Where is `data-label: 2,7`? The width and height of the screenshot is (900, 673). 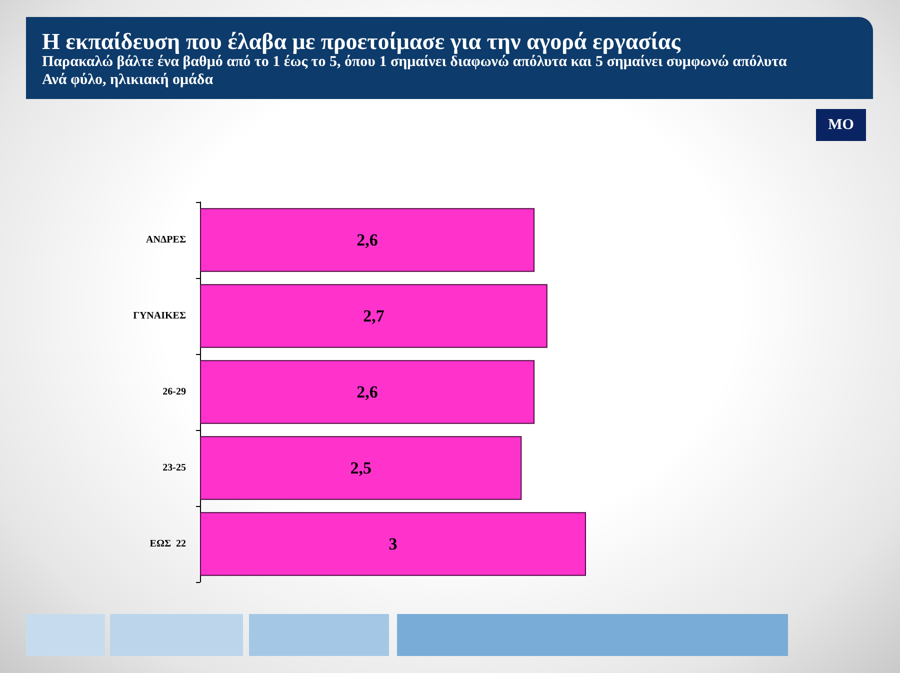
data-label: 2,7 is located at coordinates (374, 316).